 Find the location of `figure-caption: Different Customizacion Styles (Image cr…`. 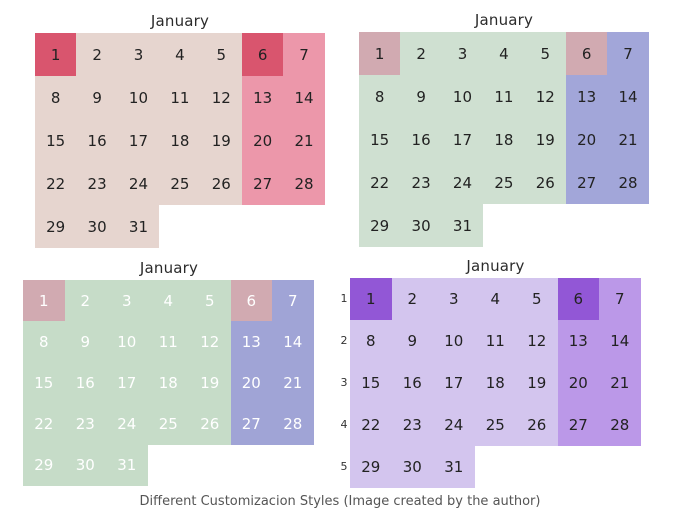

figure-caption: Different Customizacion Styles (Image cr… is located at coordinates (340, 501).